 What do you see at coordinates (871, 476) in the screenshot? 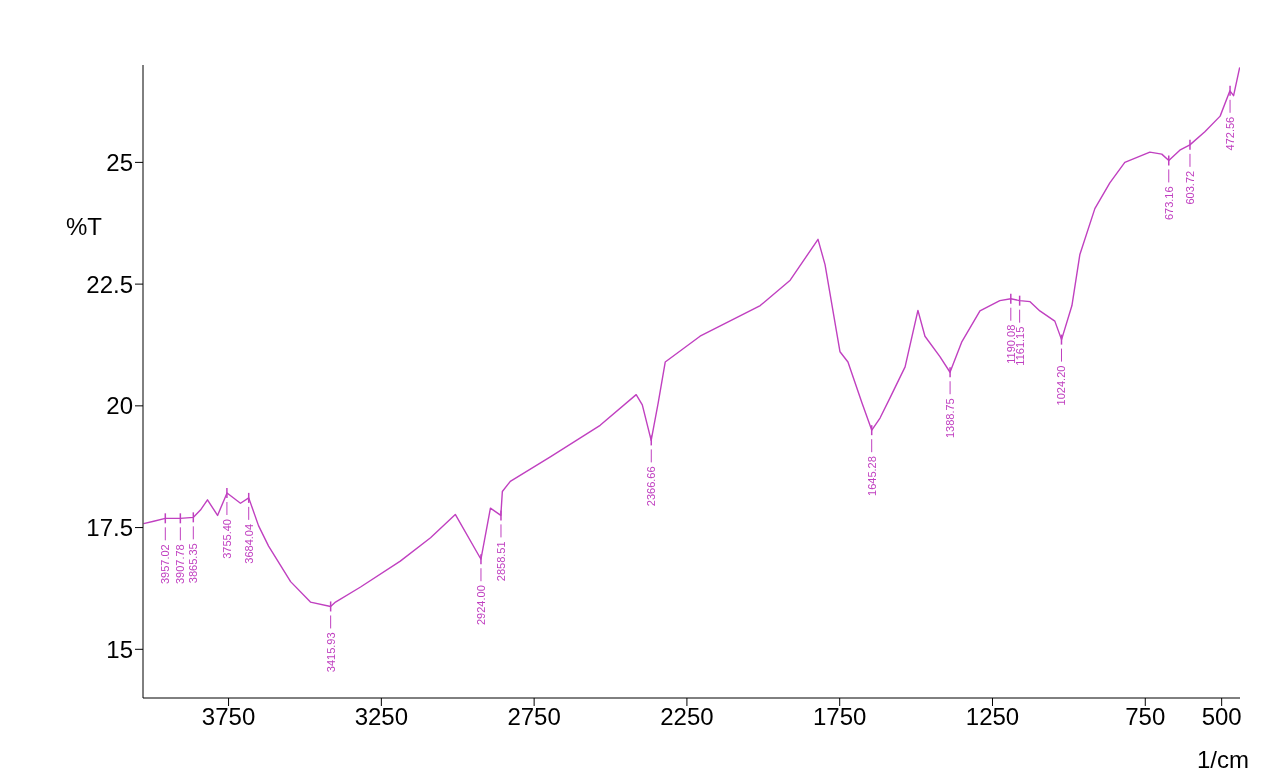
I see `annotation: 1645.28` at bounding box center [871, 476].